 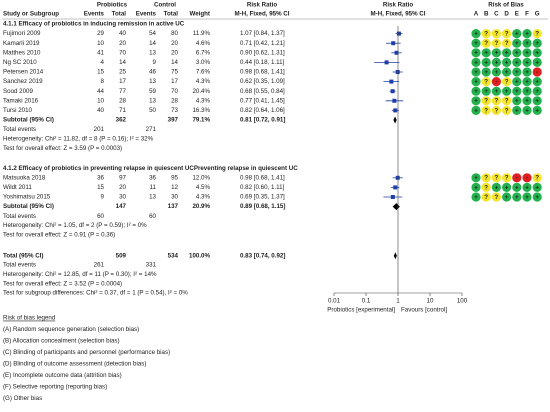 I want to click on text: Study or Subgroup, so click(x=31, y=14).